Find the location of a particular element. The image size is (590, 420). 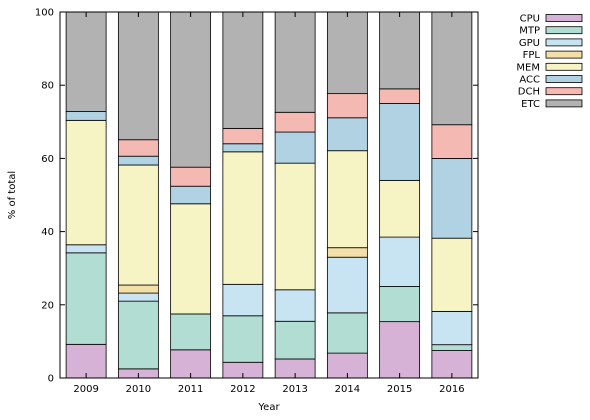

x-tick-label: 2014 is located at coordinates (347, 389).